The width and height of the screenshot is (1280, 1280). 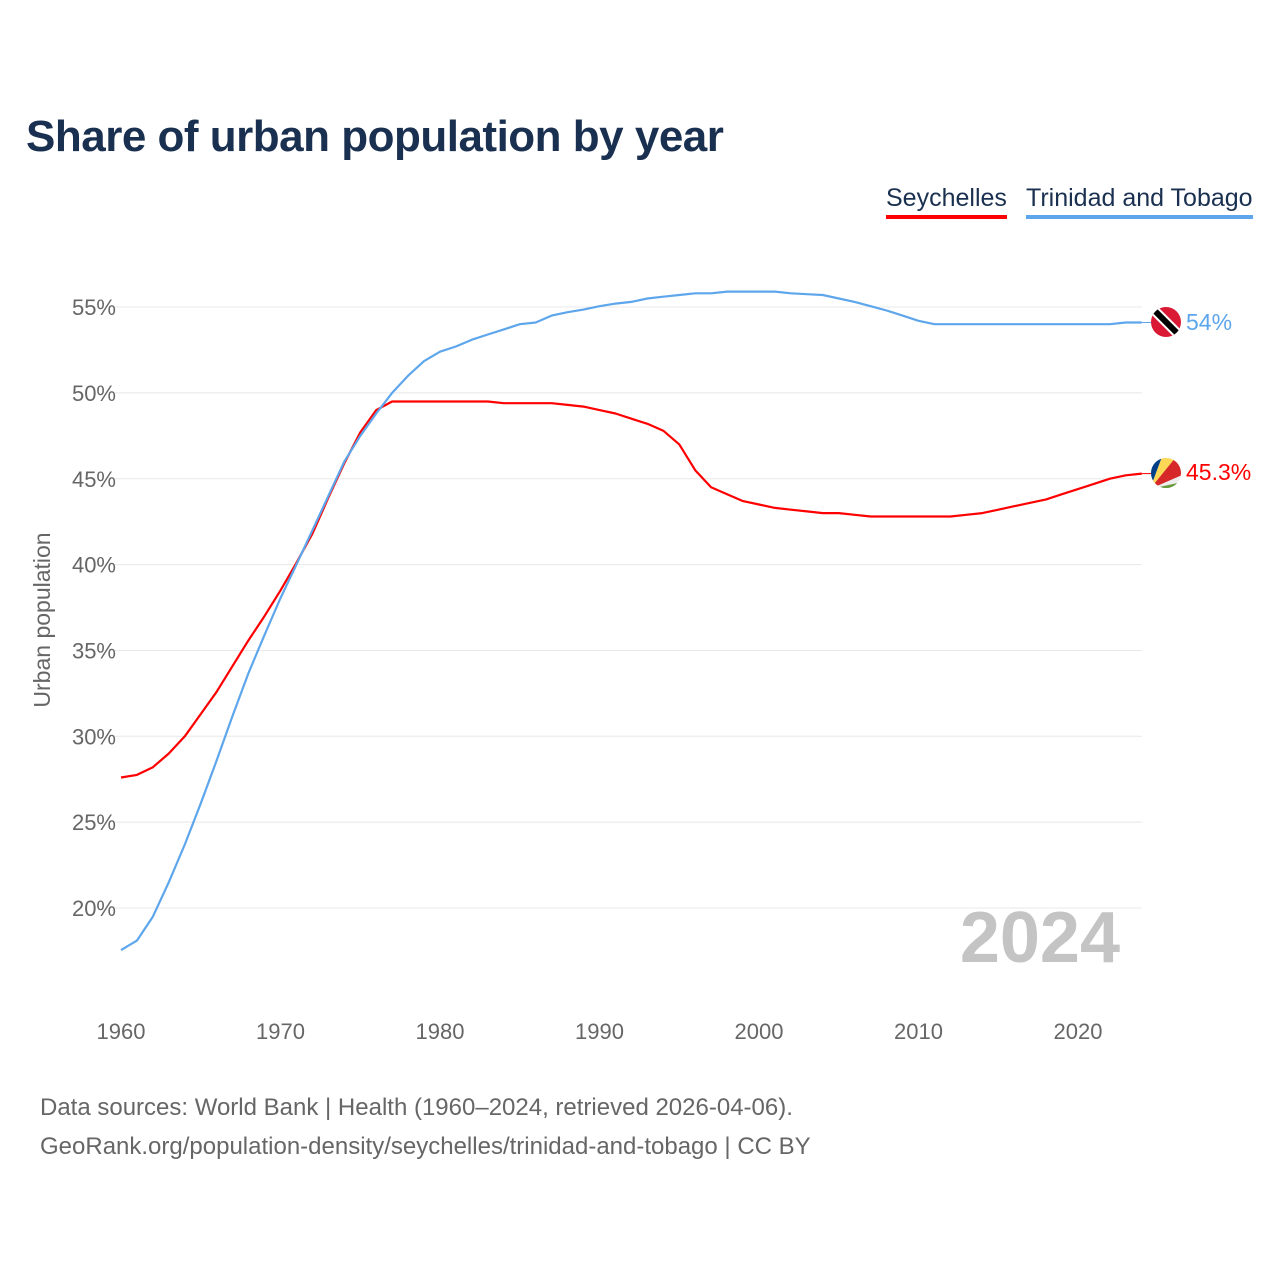 I want to click on trinidad-flag-icon, so click(x=1166, y=322).